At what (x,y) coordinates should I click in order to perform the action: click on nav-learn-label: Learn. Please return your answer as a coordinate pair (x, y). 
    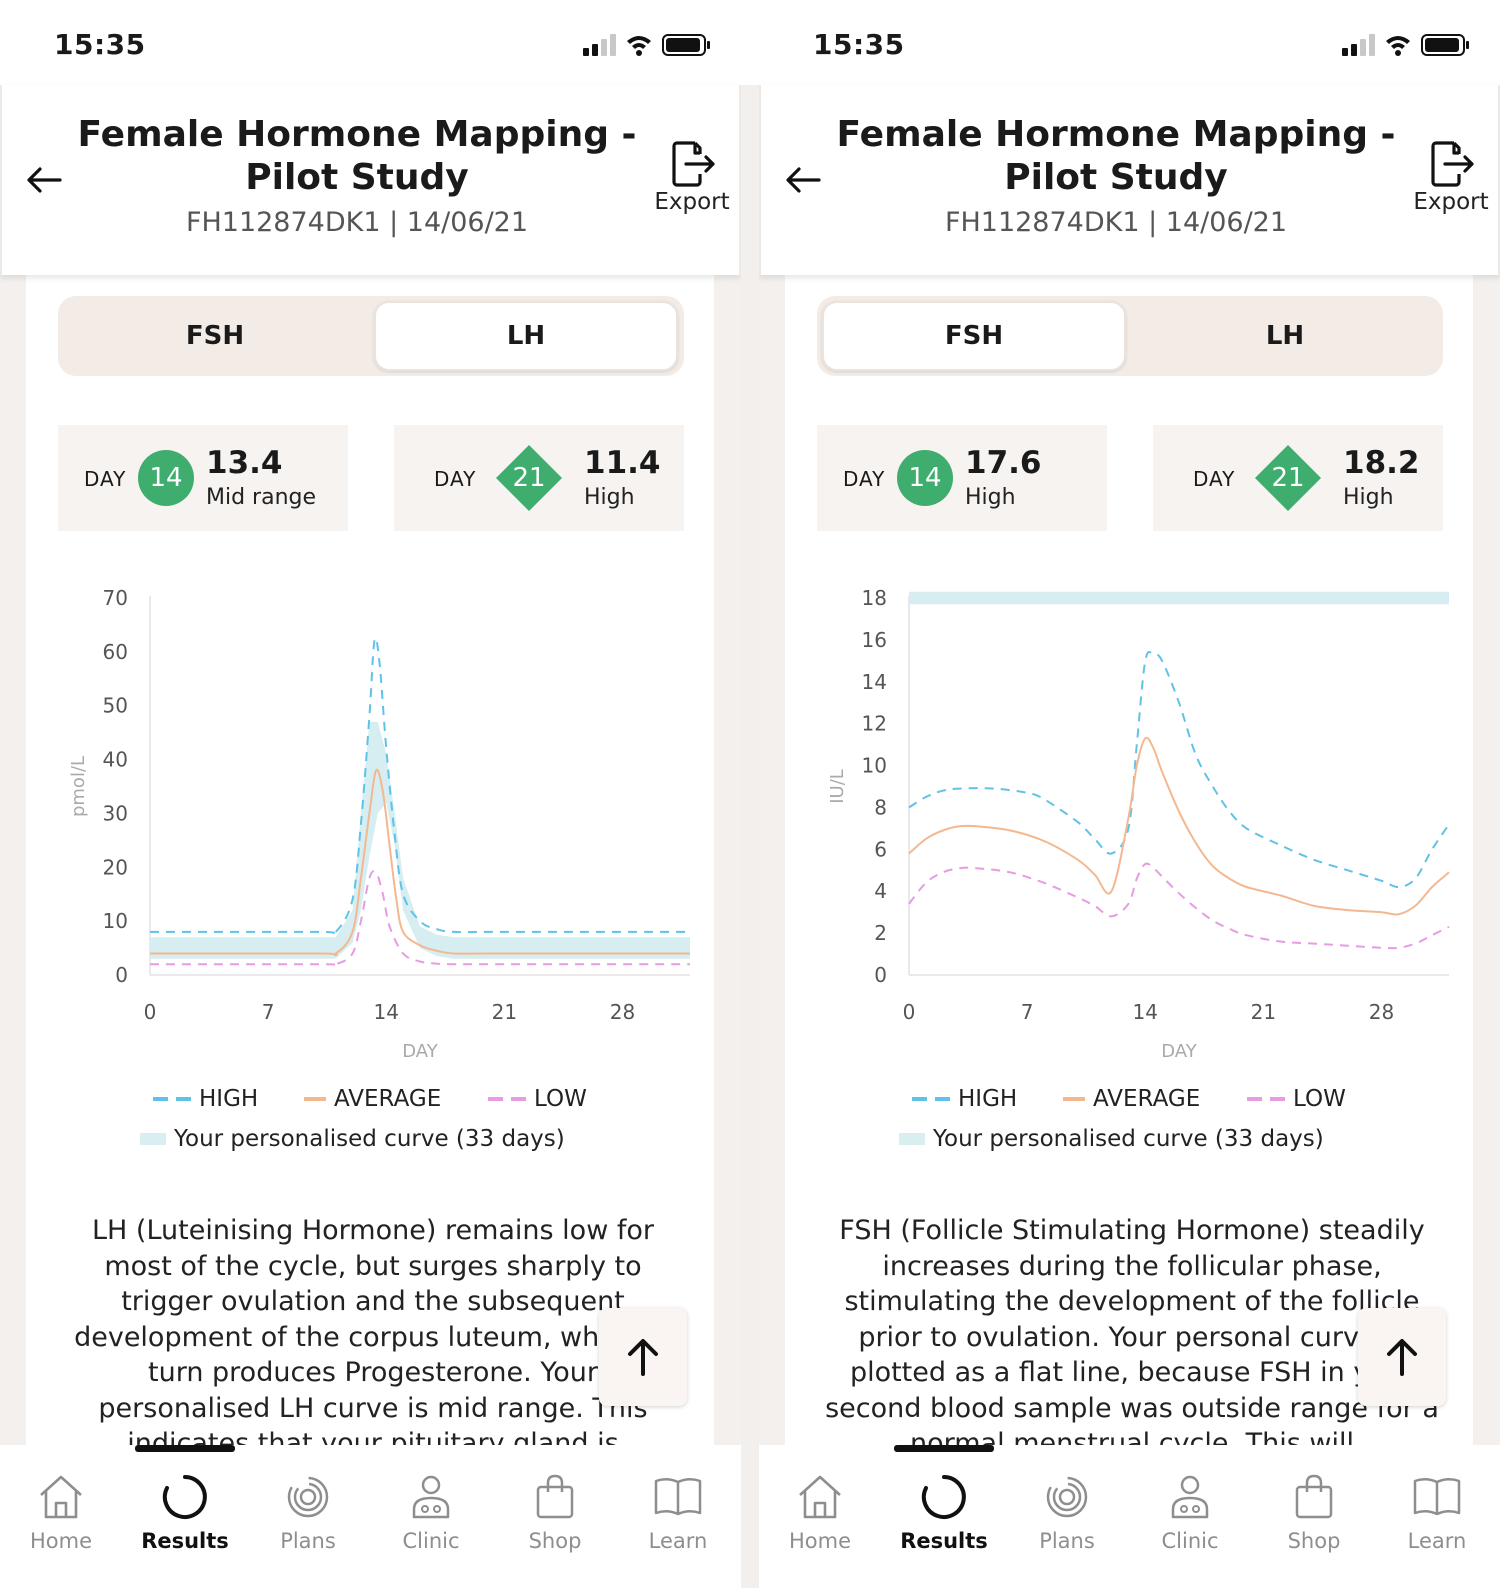
    Looking at the image, I should click on (678, 1541).